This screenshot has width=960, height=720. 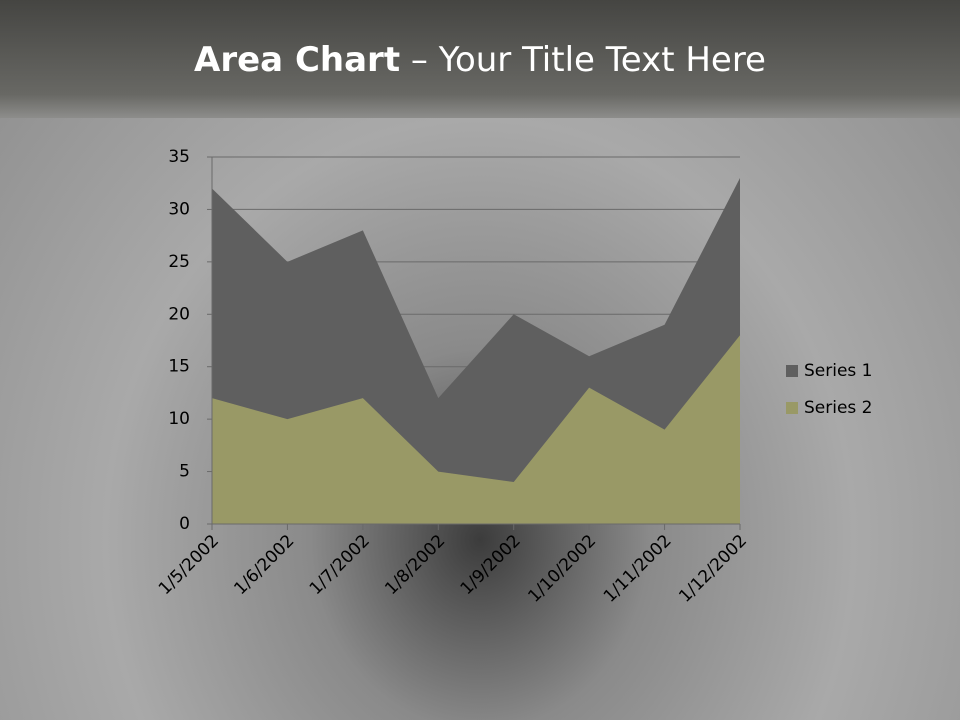 What do you see at coordinates (638, 569) in the screenshot?
I see `x-tick-label: 1/11/2002` at bounding box center [638, 569].